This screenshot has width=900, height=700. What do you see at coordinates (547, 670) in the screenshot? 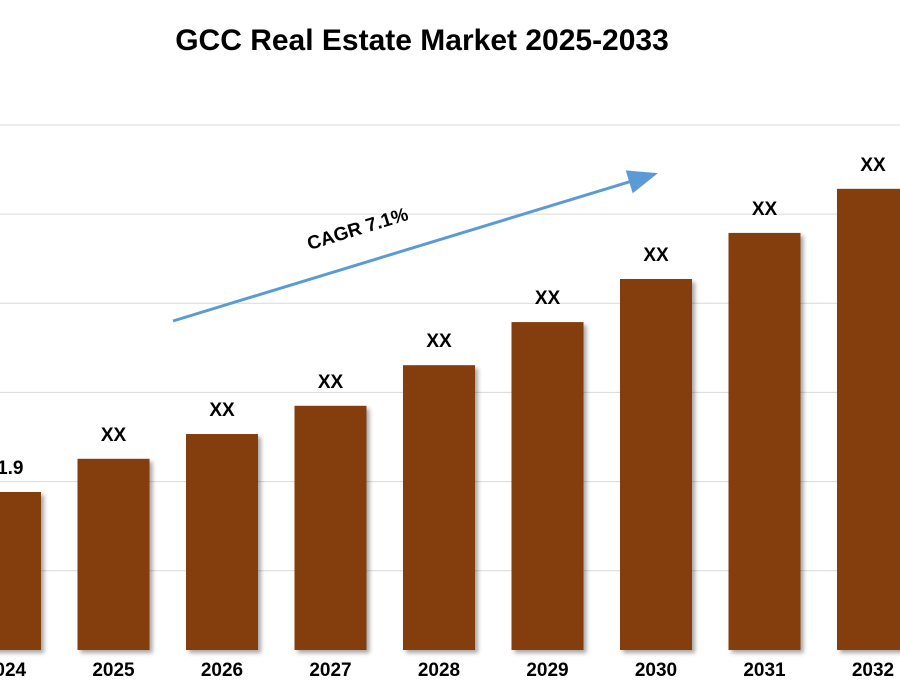
I see `x-tick-label: 2029` at bounding box center [547, 670].